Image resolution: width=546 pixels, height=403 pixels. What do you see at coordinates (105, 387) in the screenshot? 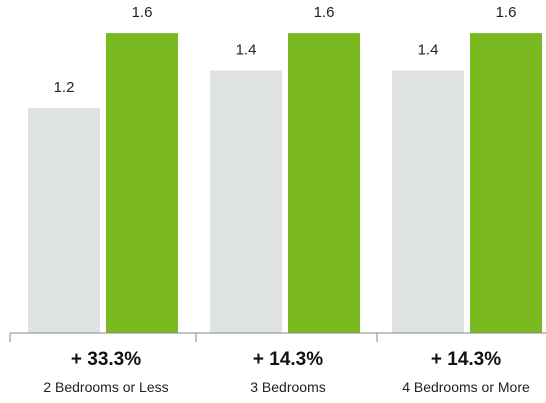
I see `category-label: 2 Bedrooms or Less` at bounding box center [105, 387].